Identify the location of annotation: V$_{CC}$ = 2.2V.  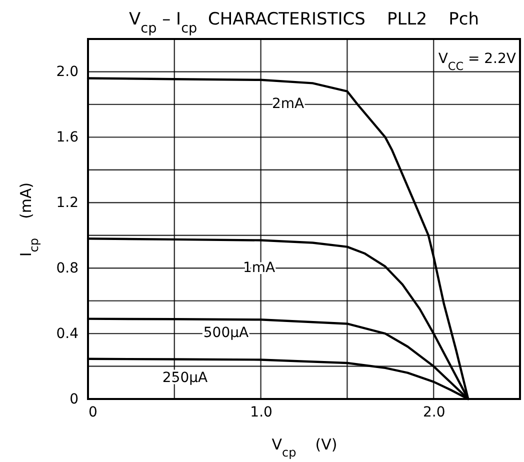
(477, 61).